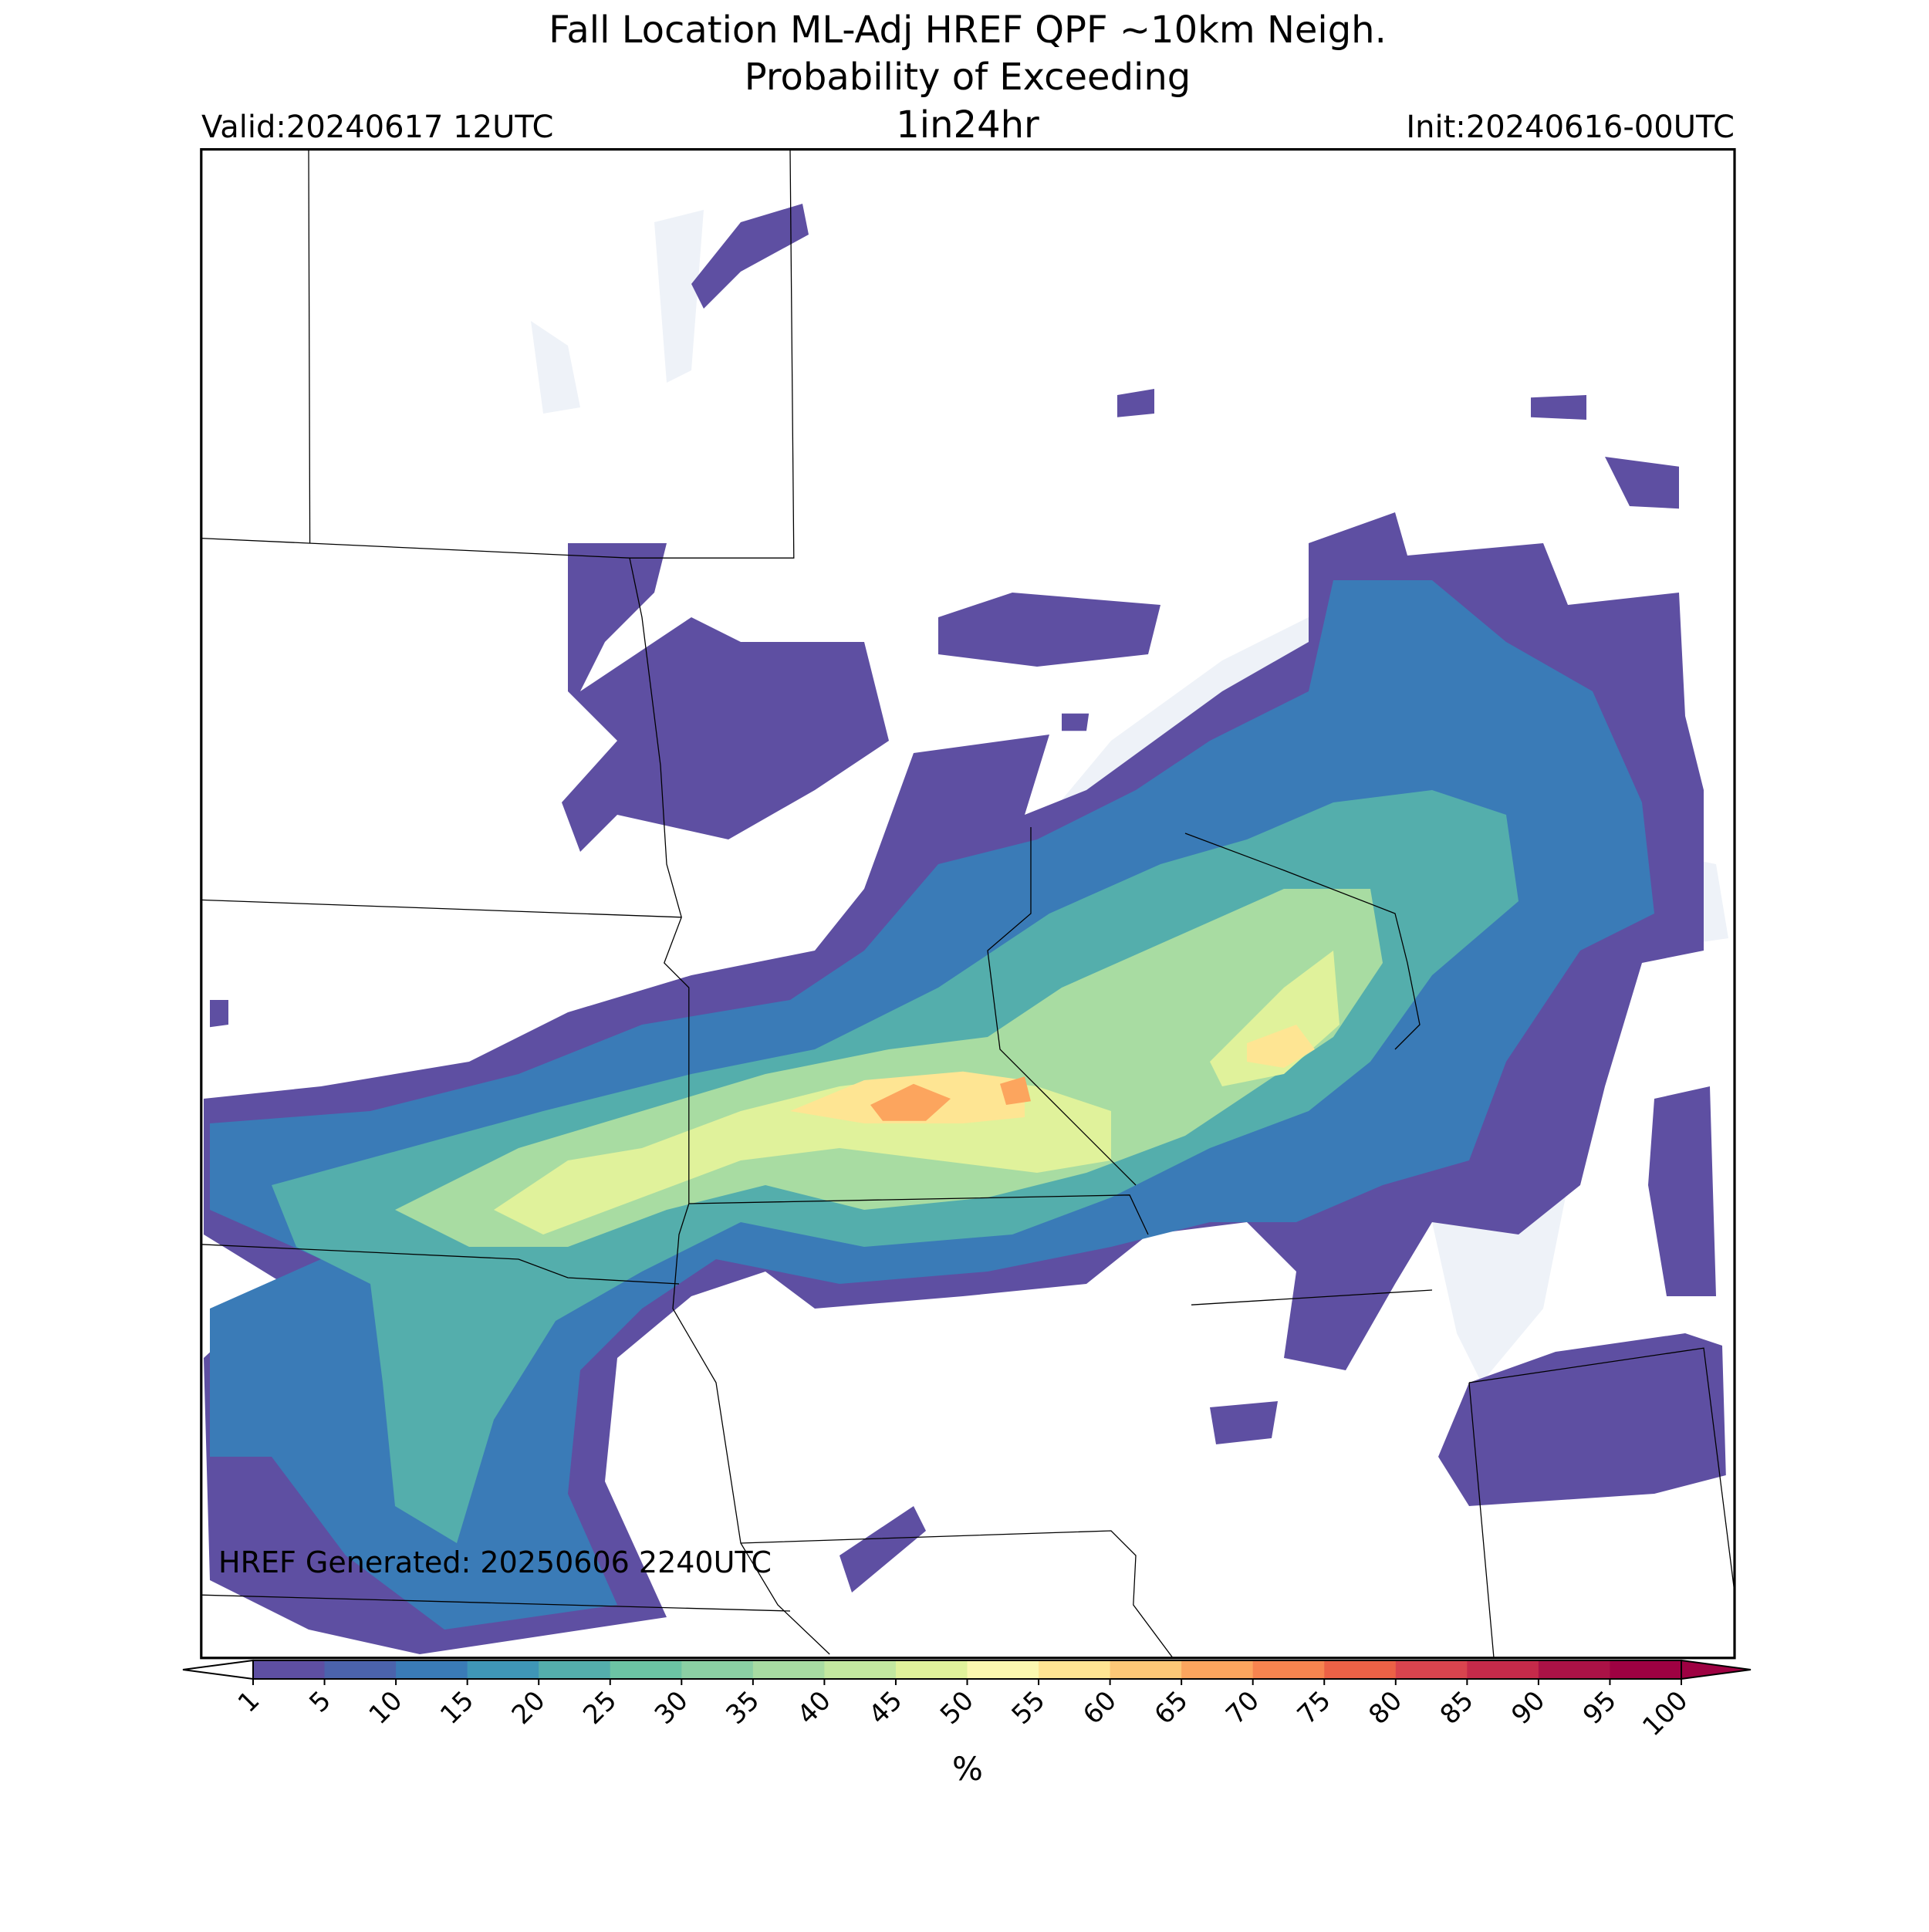 Image resolution: width=1929 pixels, height=1932 pixels. Describe the element at coordinates (1171, 1708) in the screenshot. I see `colorbar-tick-label: 65` at that location.